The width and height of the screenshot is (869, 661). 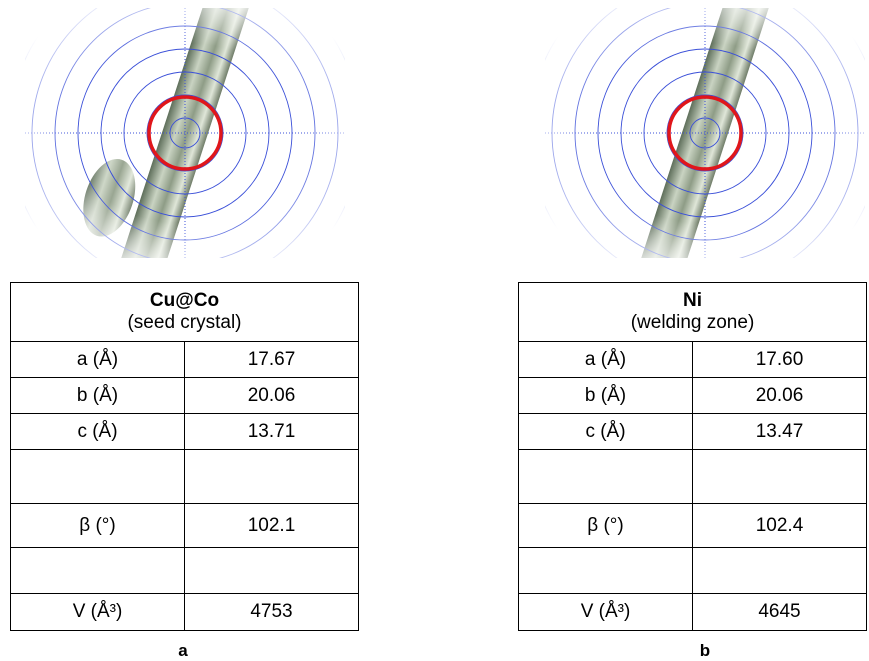 I want to click on header-cell: Cu@Co (seed crystal), so click(x=184, y=312).